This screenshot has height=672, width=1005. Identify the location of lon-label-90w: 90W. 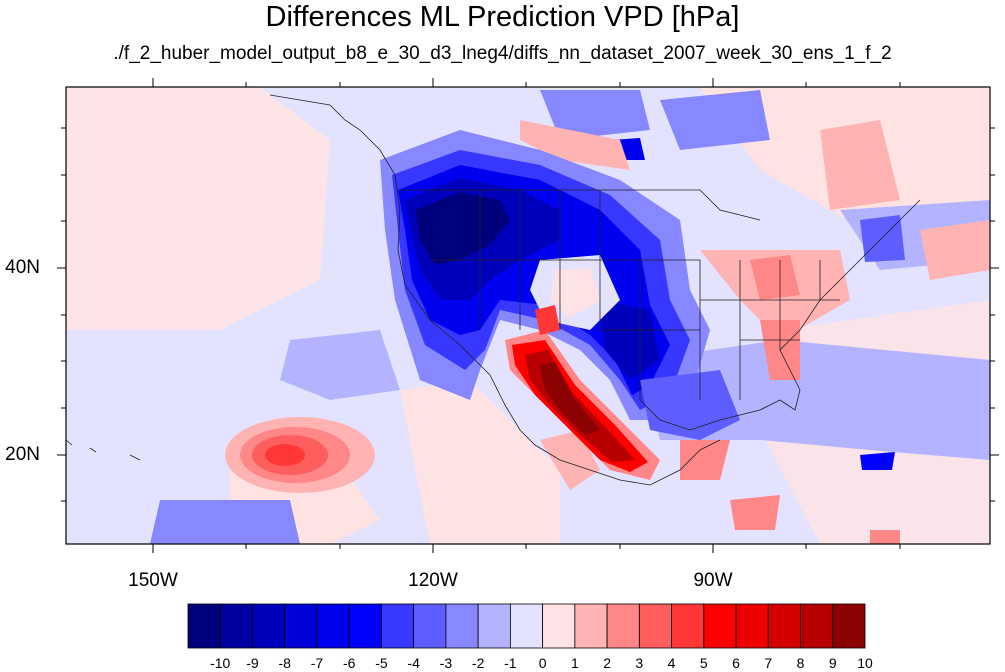
(713, 580).